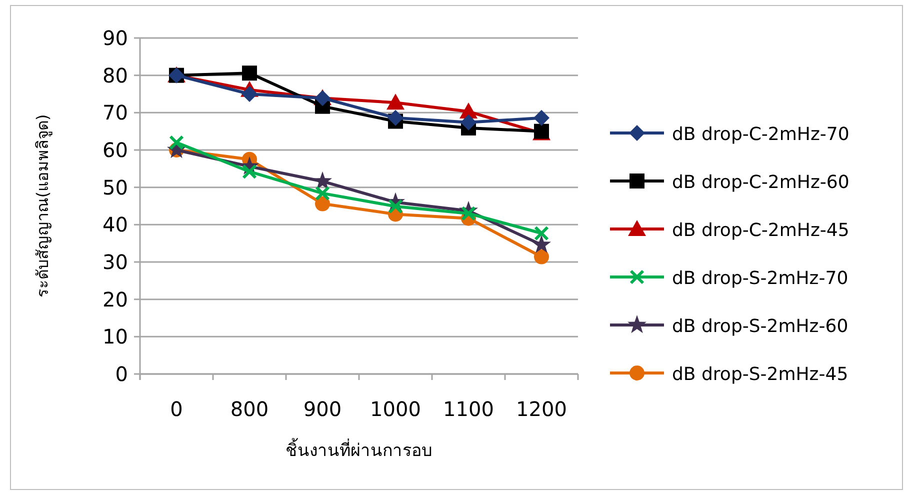 The height and width of the screenshot is (496, 908). Describe the element at coordinates (115, 262) in the screenshot. I see `y-tick-label: 30` at that location.